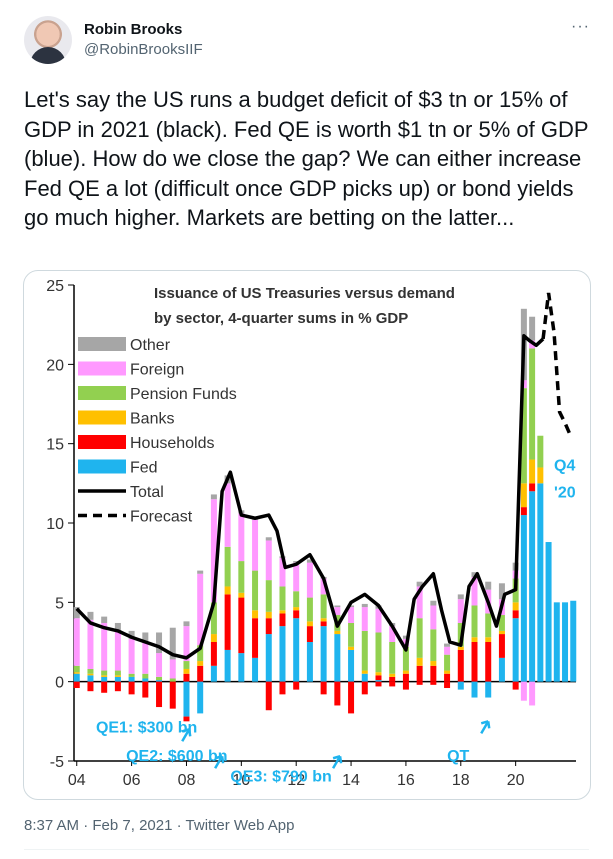 The height and width of the screenshot is (859, 613). I want to click on annotation-label: QE3: $790 bn, so click(280, 777).